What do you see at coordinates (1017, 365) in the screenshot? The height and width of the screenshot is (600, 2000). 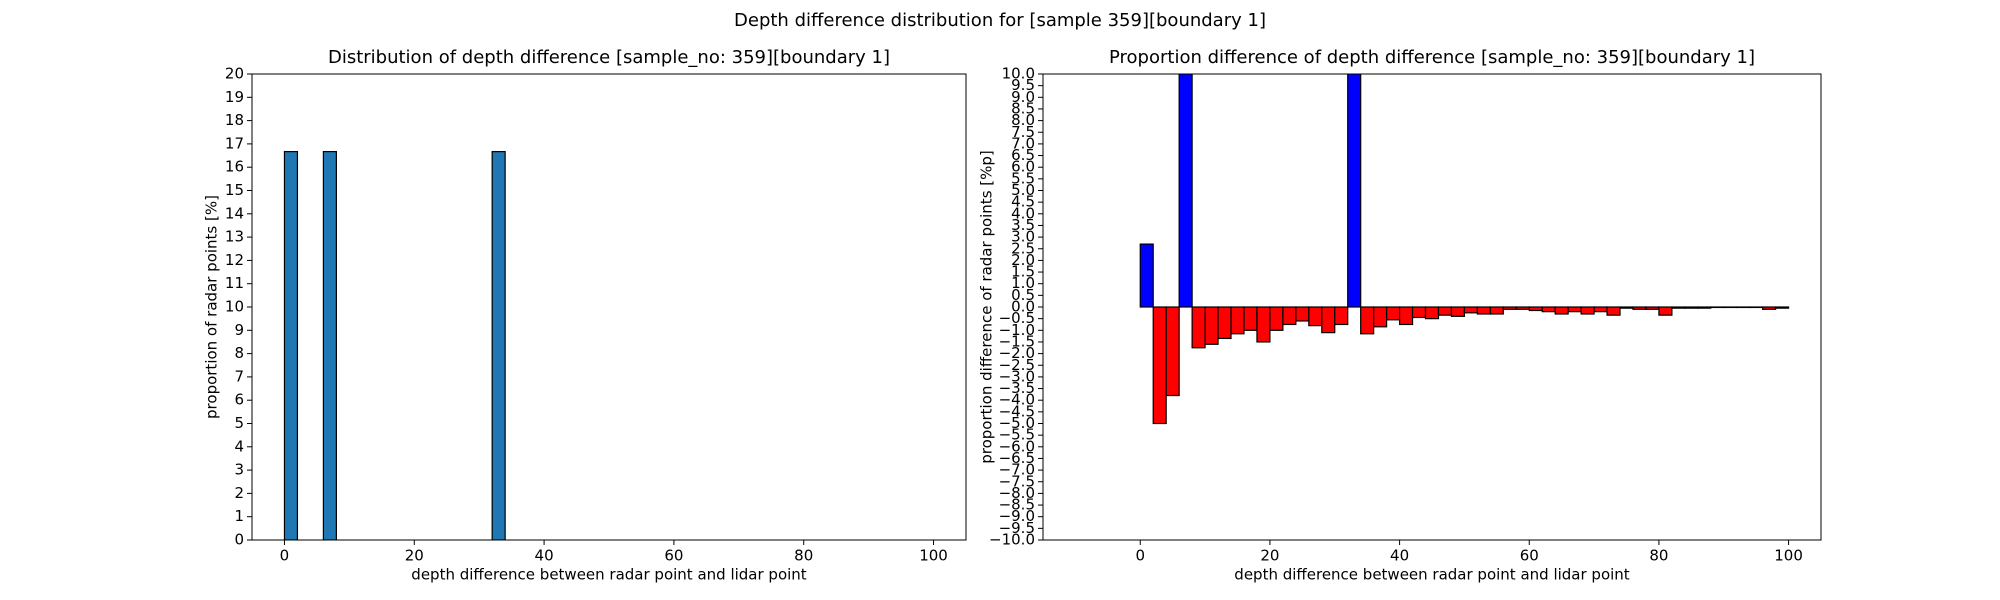 I see `y-tick-label: −2.5` at bounding box center [1017, 365].